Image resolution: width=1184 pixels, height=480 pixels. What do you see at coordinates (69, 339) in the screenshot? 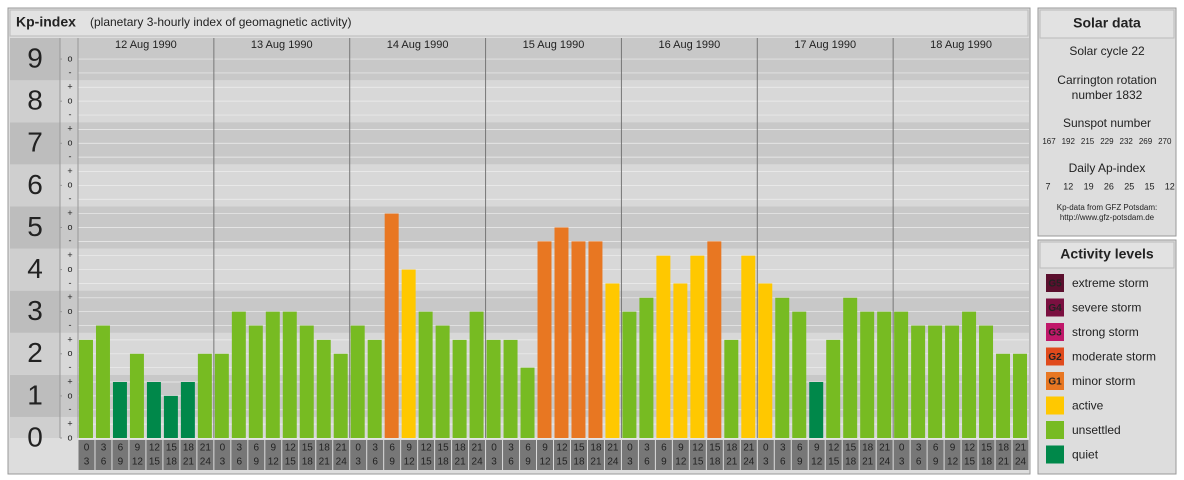
I see `minor-tick-label: +` at bounding box center [69, 339].